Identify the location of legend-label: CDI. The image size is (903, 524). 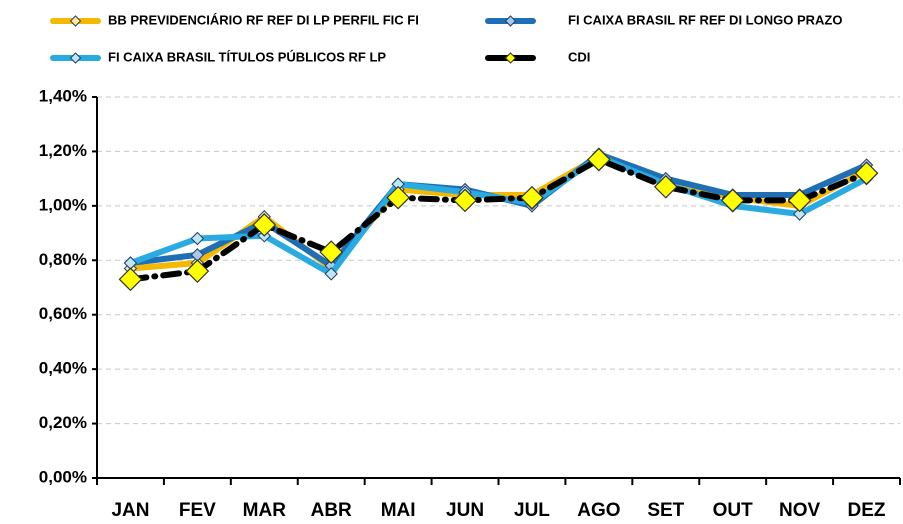
(579, 56).